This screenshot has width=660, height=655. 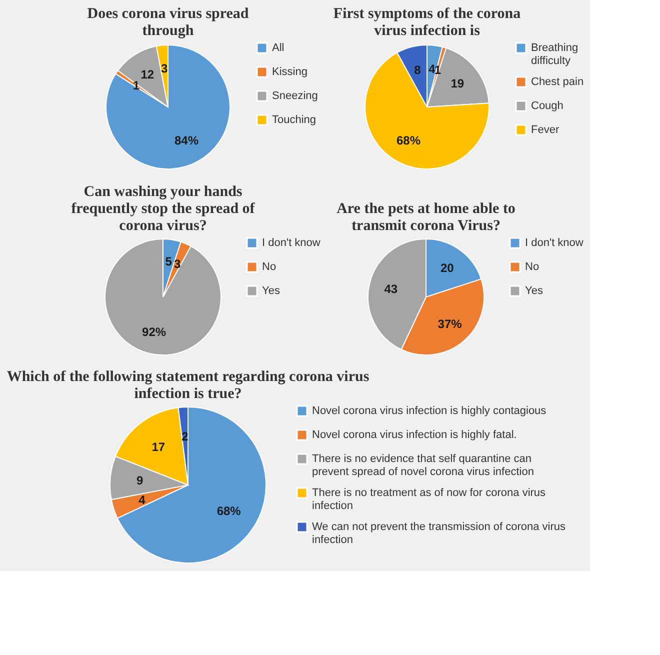 I want to click on data-label: 92%, so click(x=154, y=331).